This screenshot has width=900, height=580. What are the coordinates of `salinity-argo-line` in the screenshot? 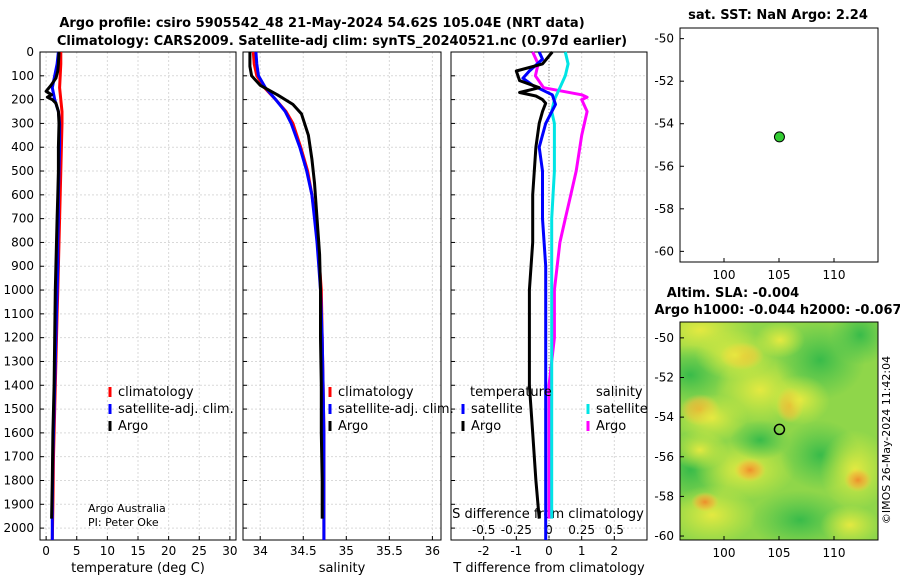 It's located at (286, 285).